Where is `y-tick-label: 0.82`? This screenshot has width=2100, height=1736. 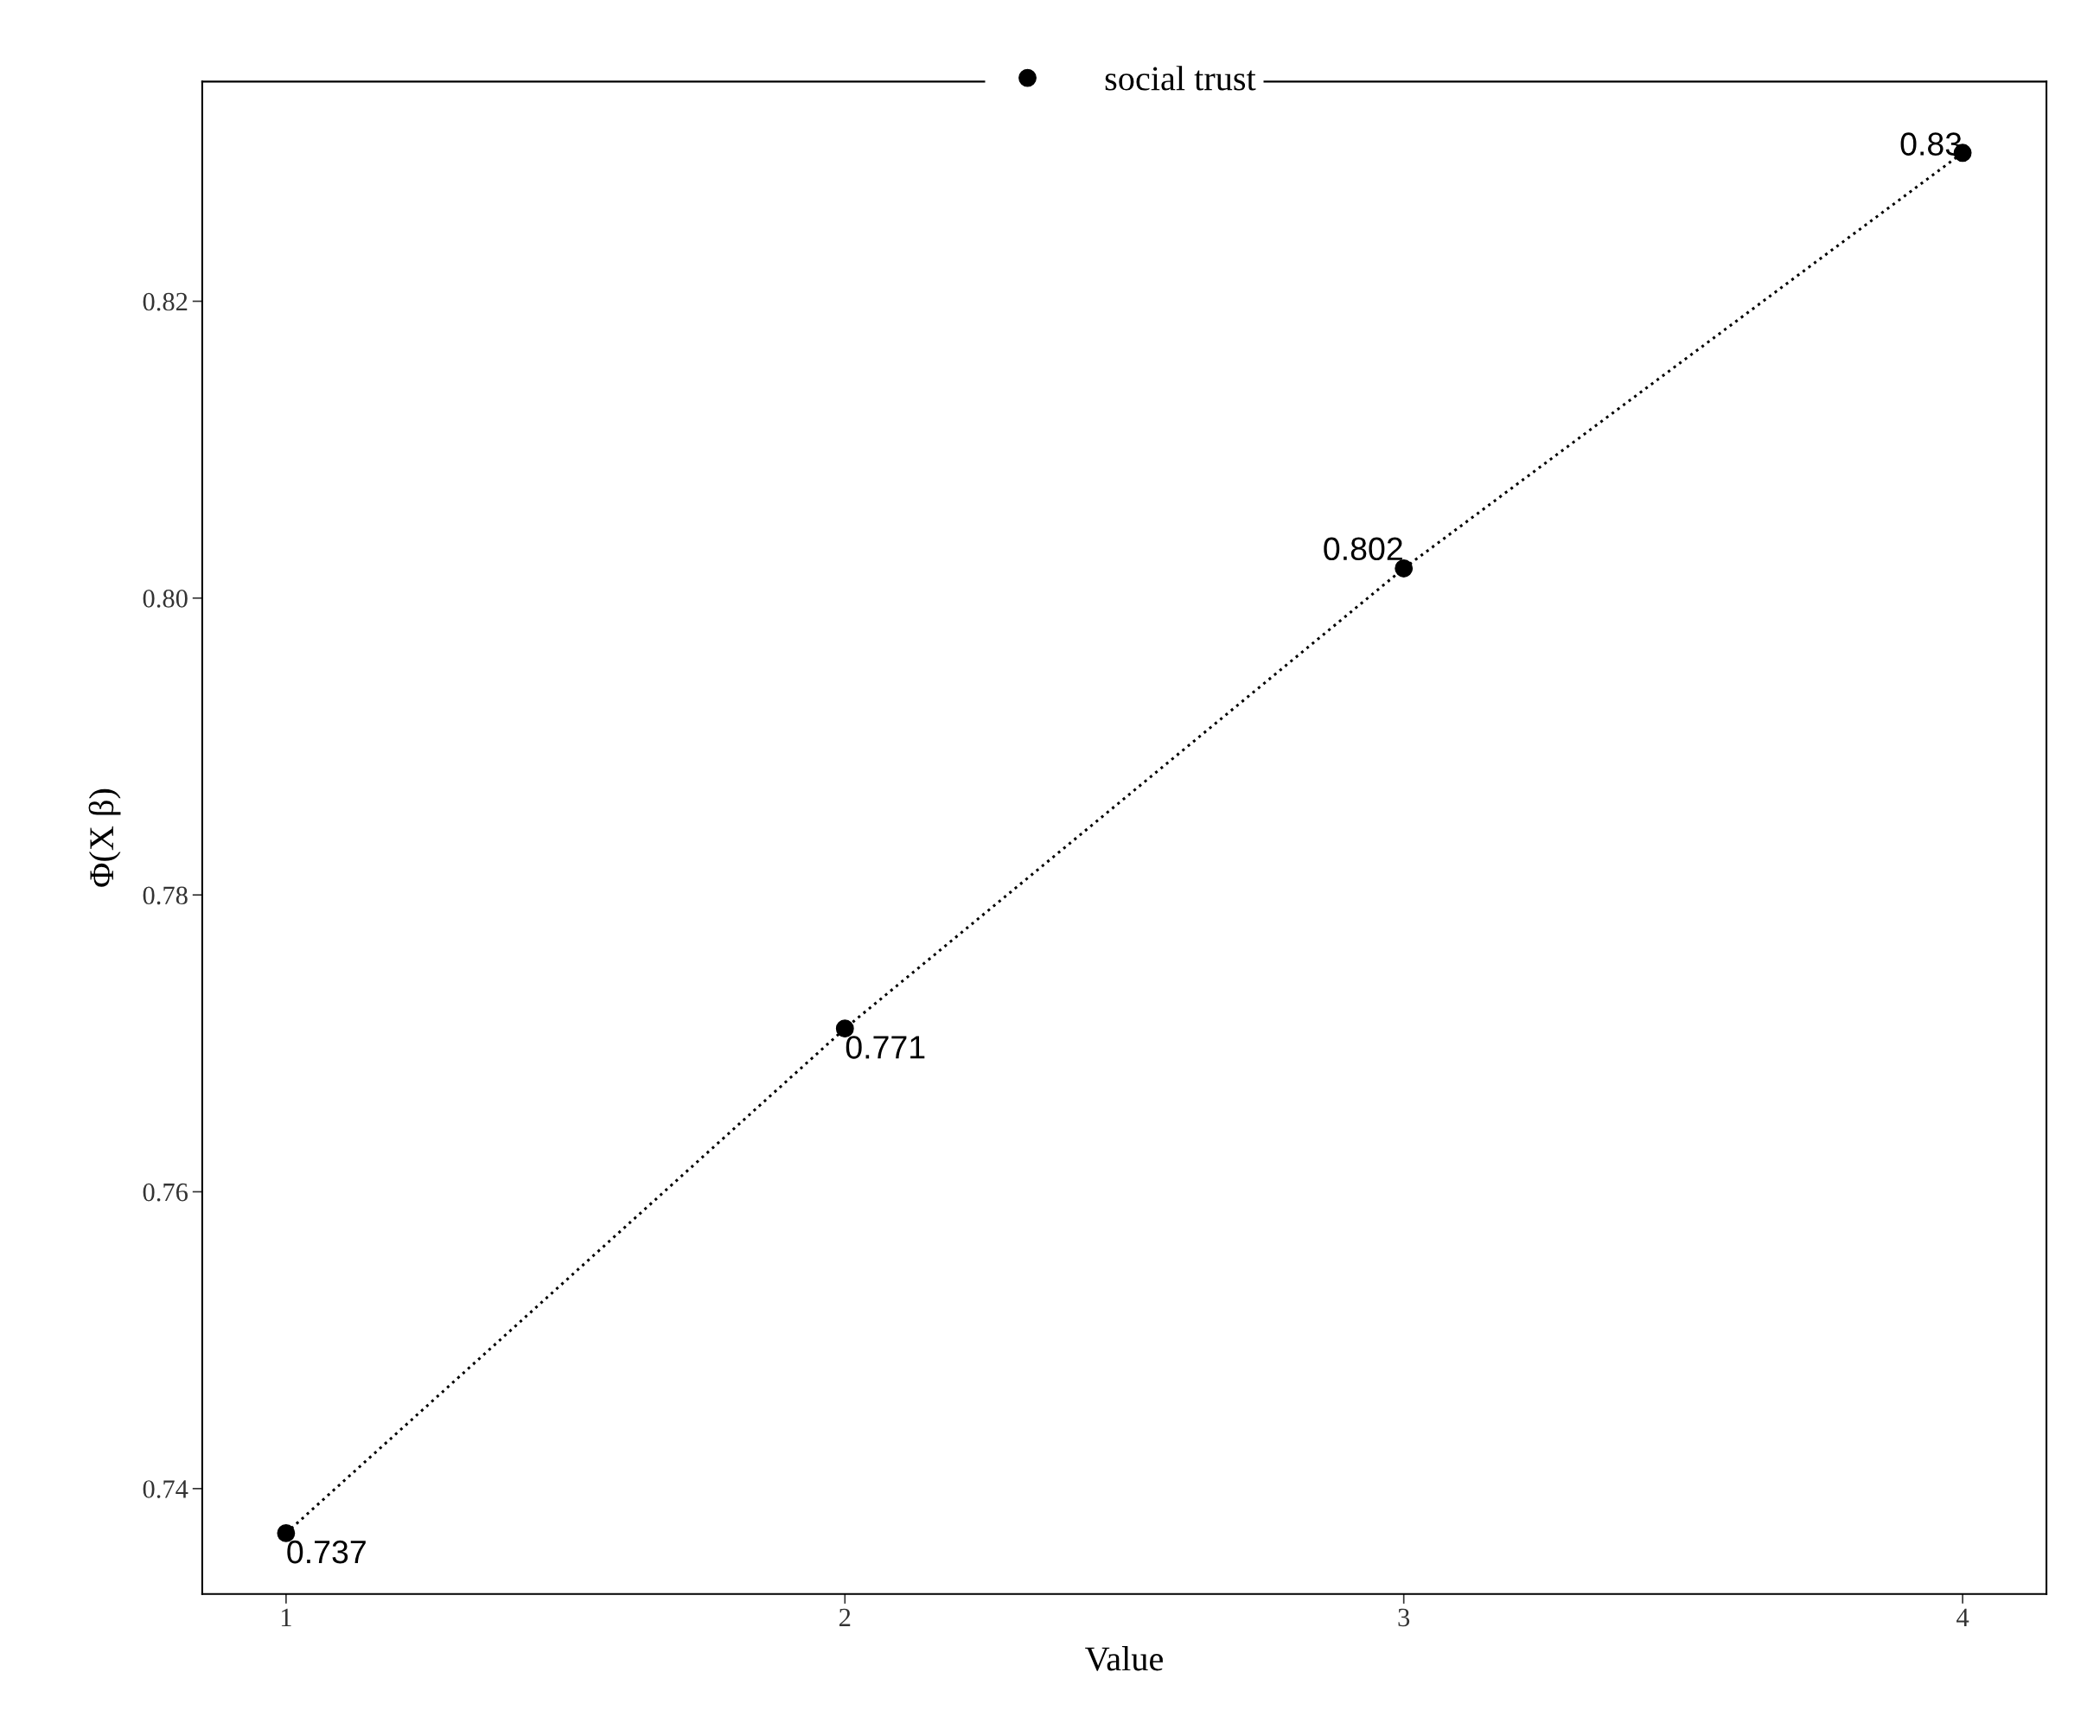
y-tick-label: 0.82 is located at coordinates (165, 301).